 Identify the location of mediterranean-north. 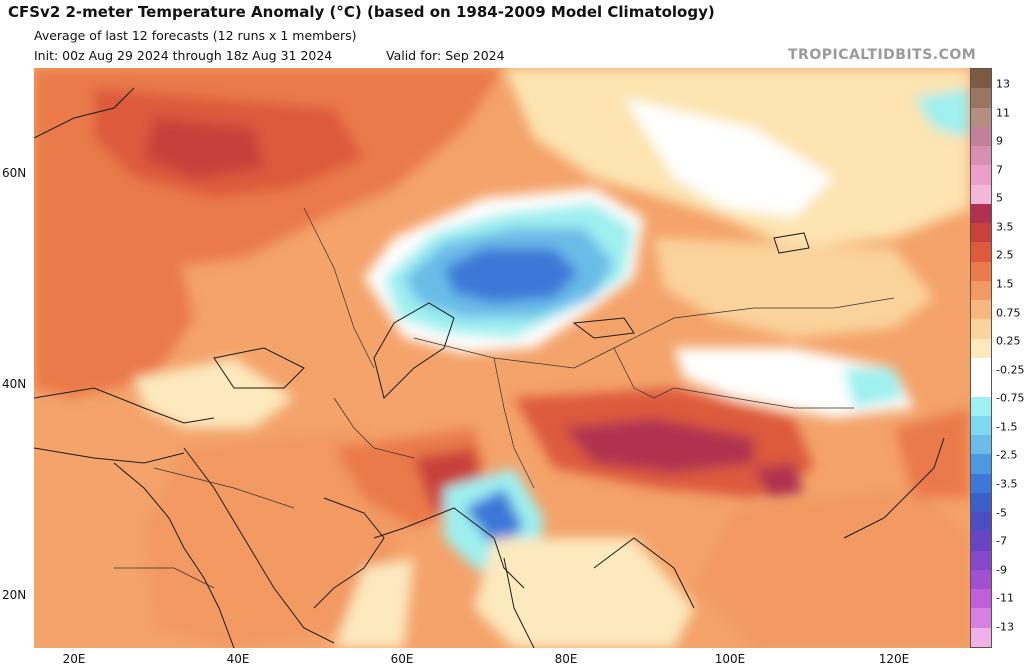
(124, 405).